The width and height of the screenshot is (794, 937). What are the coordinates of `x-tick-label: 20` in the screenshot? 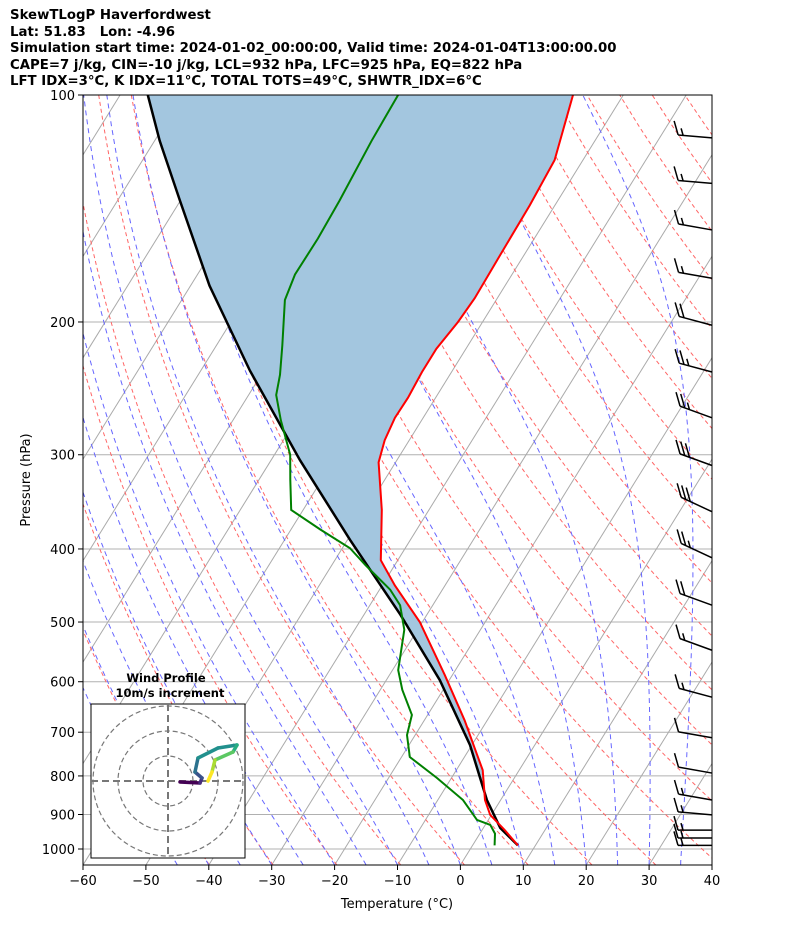 It's located at (586, 881).